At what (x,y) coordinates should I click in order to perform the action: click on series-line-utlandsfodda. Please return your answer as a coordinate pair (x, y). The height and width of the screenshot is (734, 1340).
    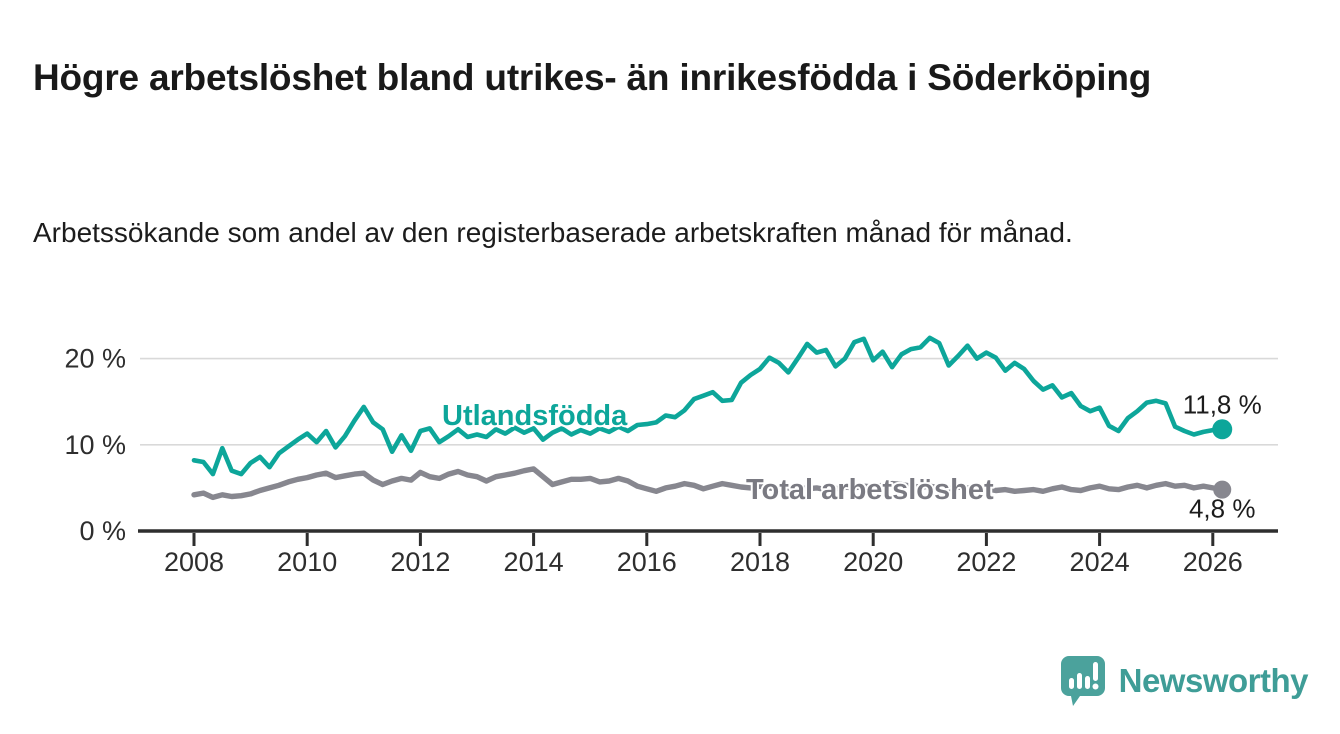
    Looking at the image, I should click on (708, 406).